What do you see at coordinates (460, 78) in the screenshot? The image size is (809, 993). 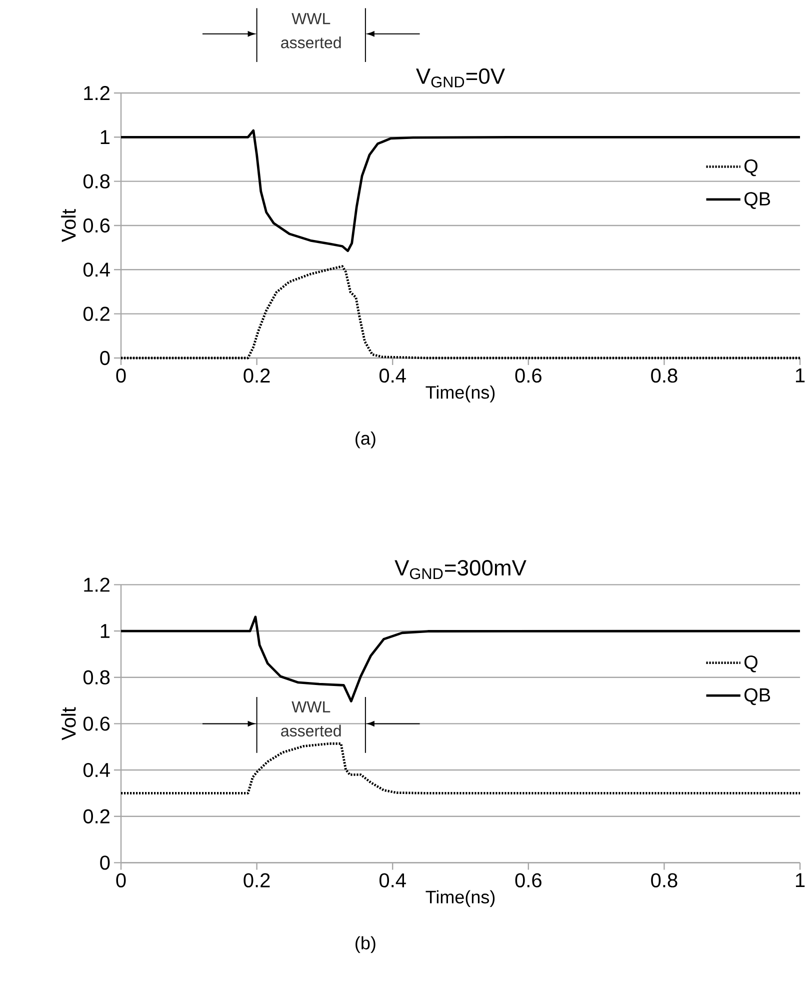 I see `chart-title: V$_{GND}$=0V` at bounding box center [460, 78].